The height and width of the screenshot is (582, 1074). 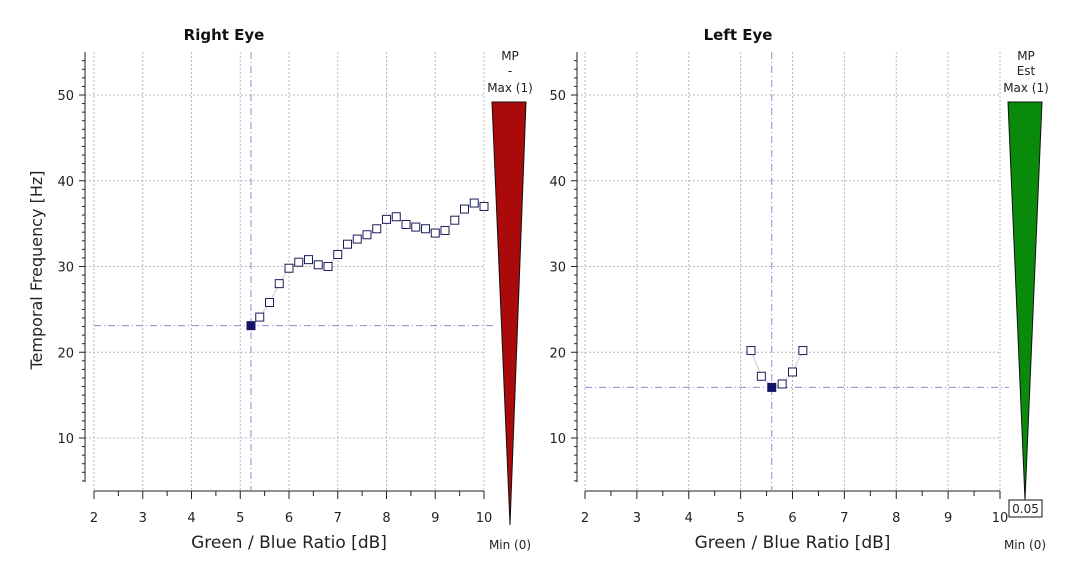 What do you see at coordinates (510, 71) in the screenshot?
I see `indicator-header-line: -` at bounding box center [510, 71].